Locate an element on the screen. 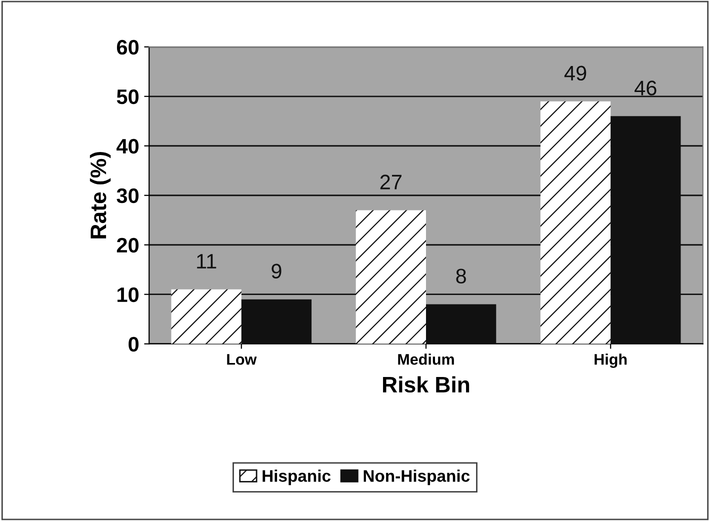  y-tick-label: 20 is located at coordinates (127, 245).